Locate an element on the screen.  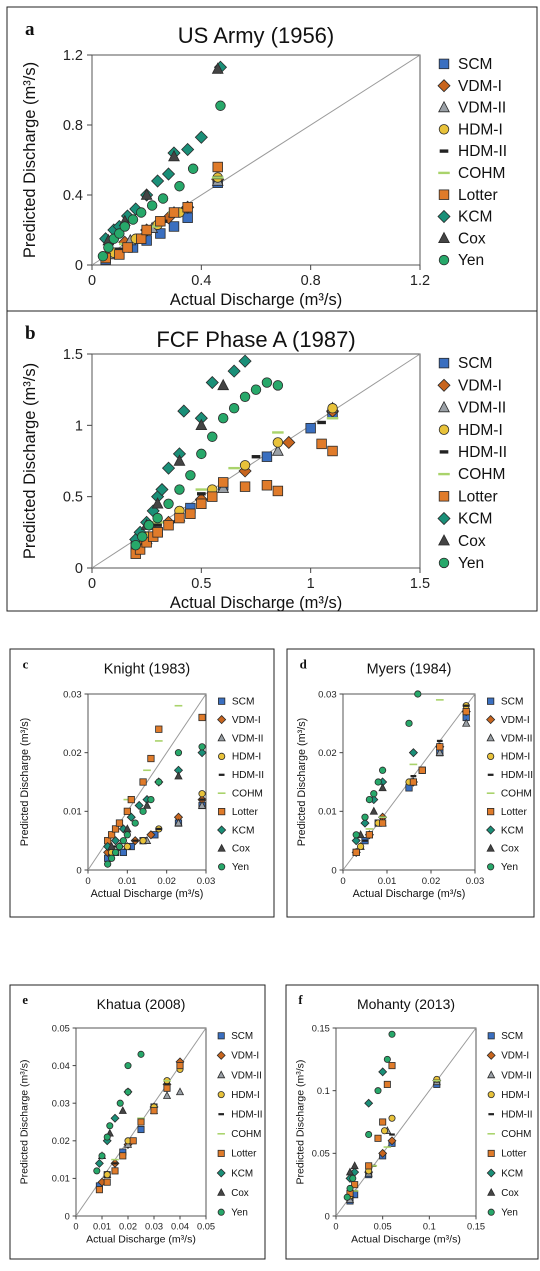
y-tick-label: 0.02 is located at coordinates (61, 1141).